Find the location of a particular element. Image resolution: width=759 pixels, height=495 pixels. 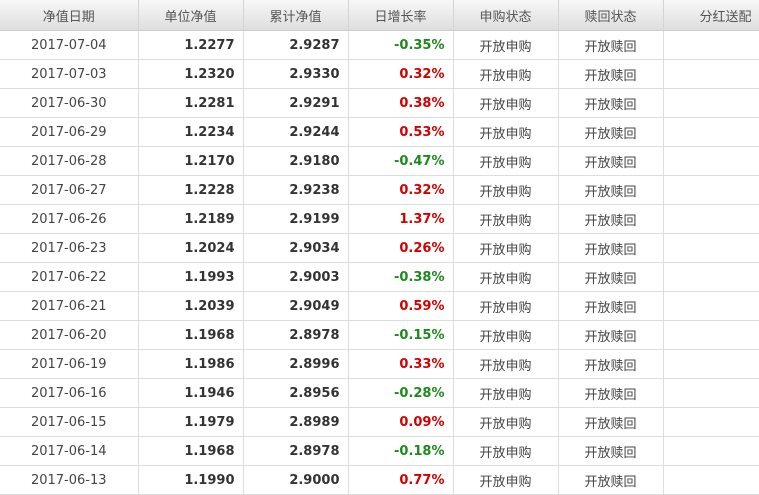

unit-nav-cell: 1.2170 is located at coordinates (191, 161).